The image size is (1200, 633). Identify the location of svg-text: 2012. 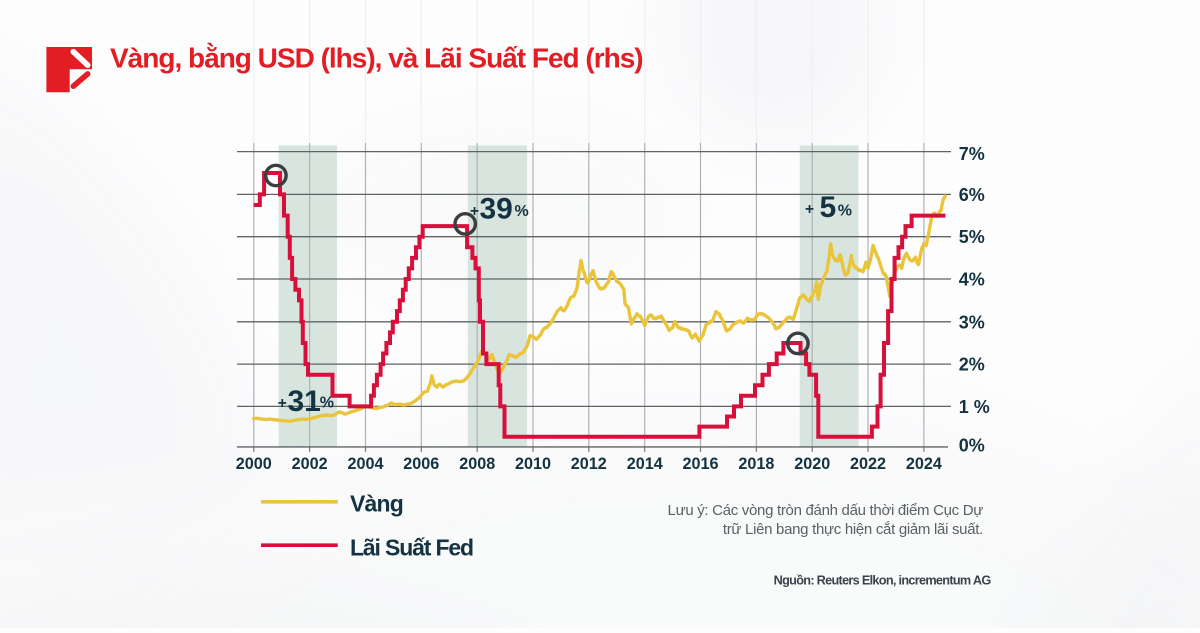
(589, 464).